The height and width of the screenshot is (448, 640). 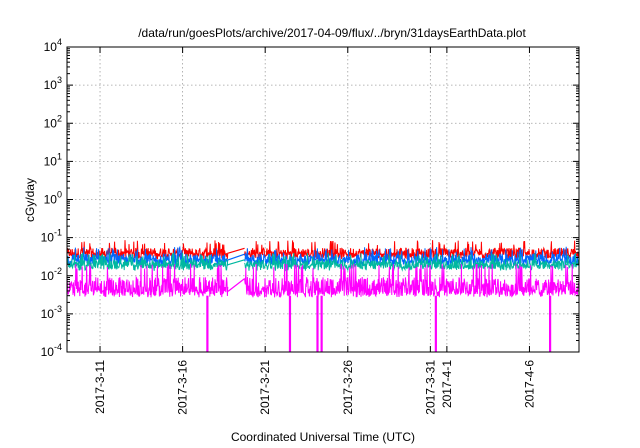 What do you see at coordinates (53, 198) in the screenshot?
I see `y-tick-label: 10⁰` at bounding box center [53, 198].